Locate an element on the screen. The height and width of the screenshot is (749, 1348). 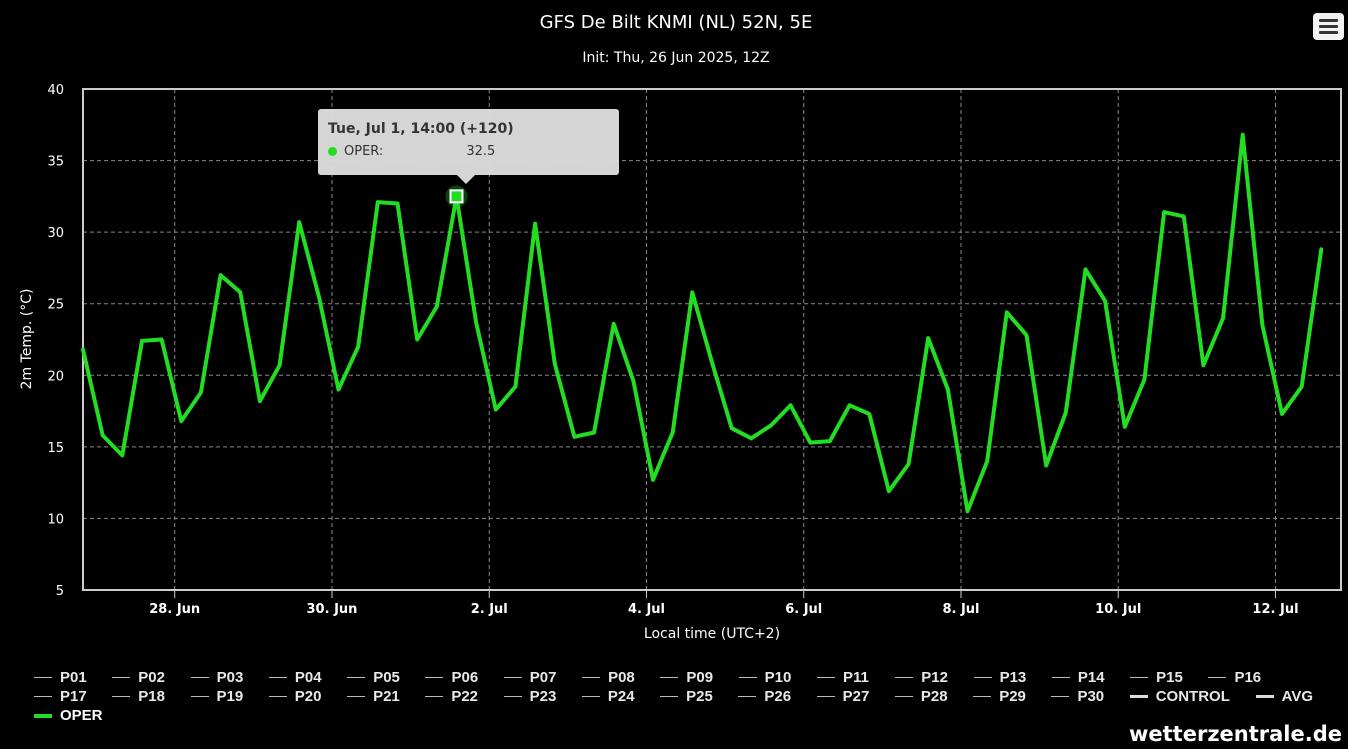
legend-item-p25: P25 is located at coordinates (699, 696).